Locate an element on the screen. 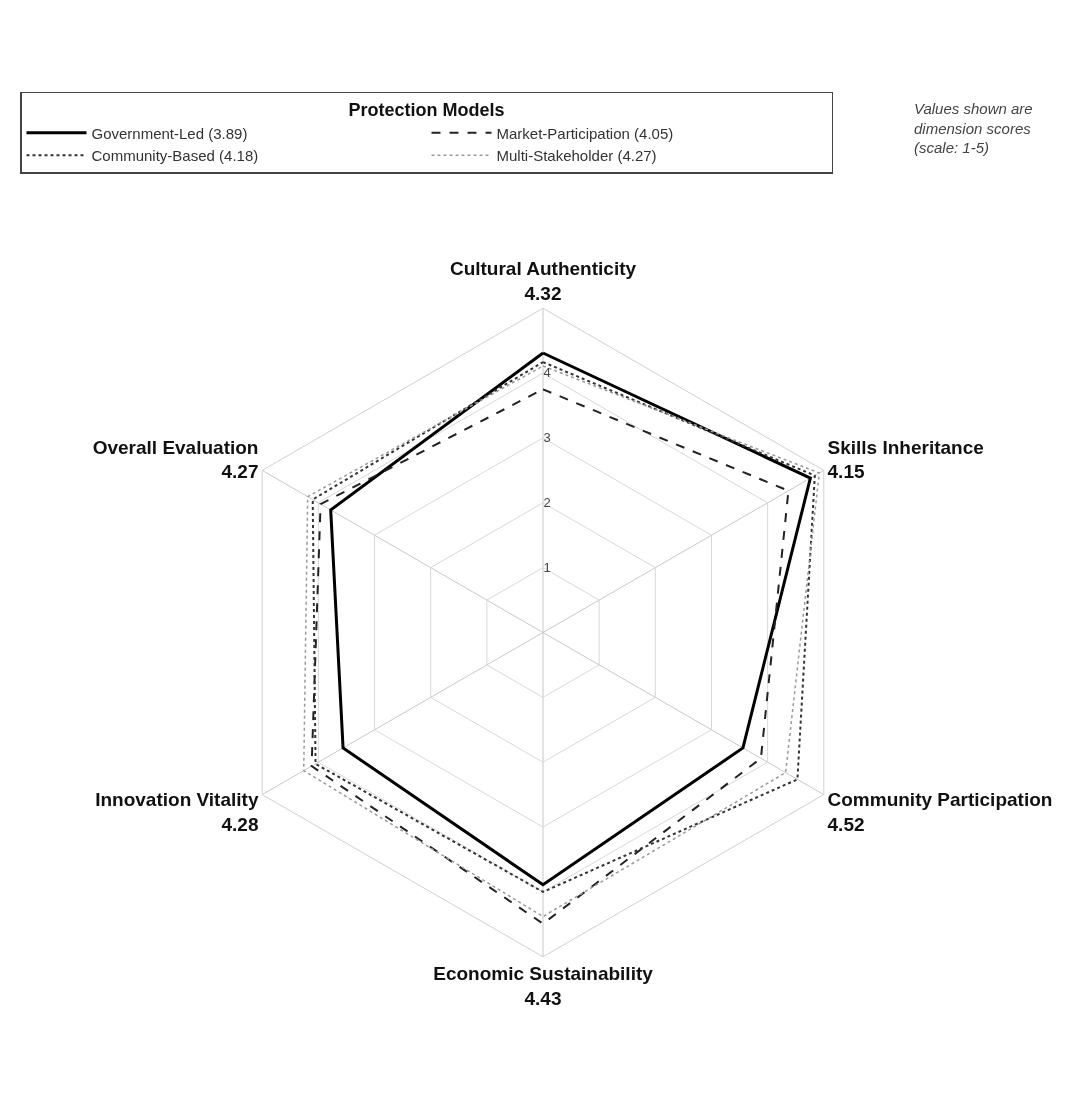  spoke-label: Cultural Authenticity is located at coordinates (543, 269).